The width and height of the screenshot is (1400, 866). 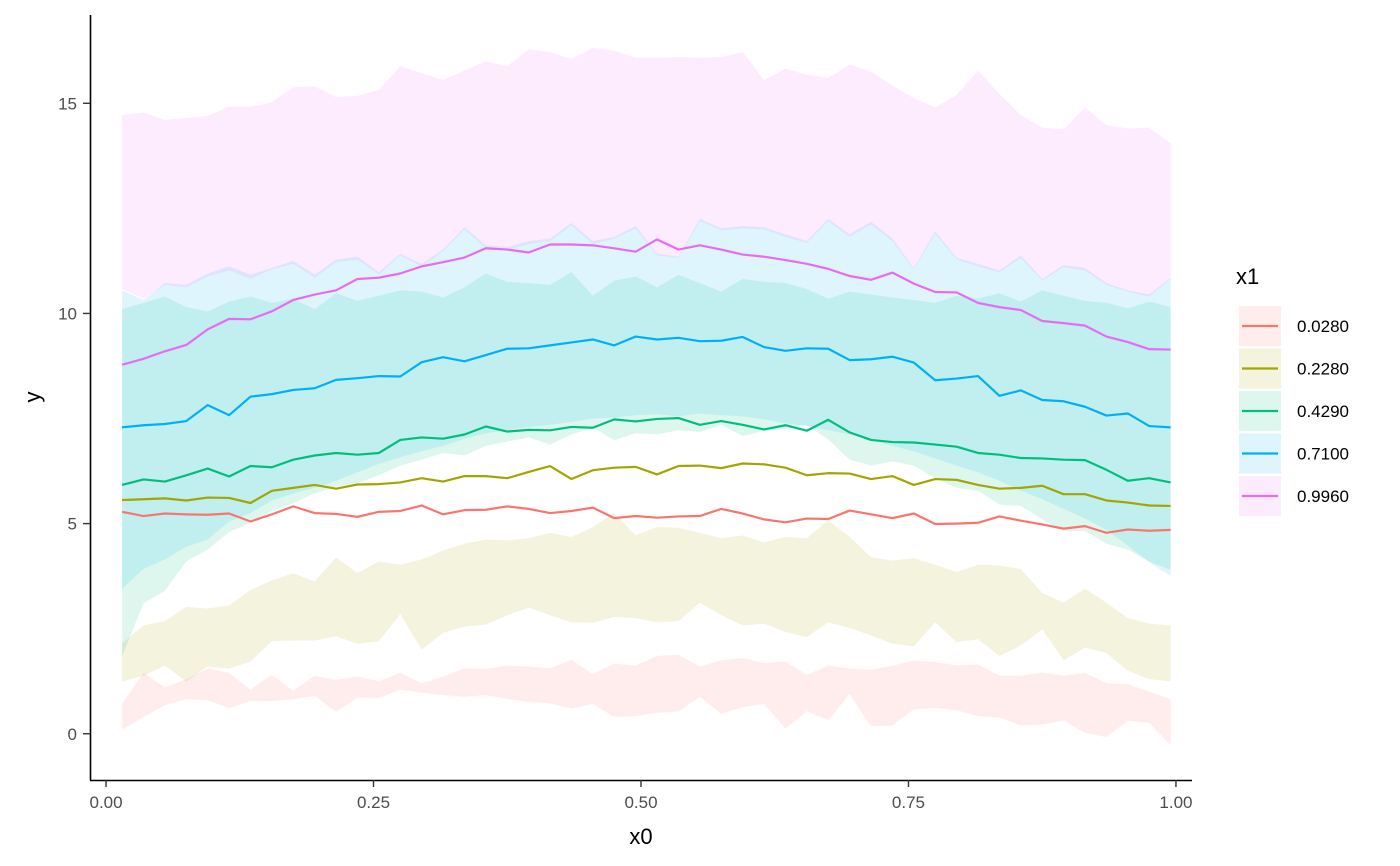 What do you see at coordinates (1323, 454) in the screenshot?
I see `legend-label: 0.7100` at bounding box center [1323, 454].